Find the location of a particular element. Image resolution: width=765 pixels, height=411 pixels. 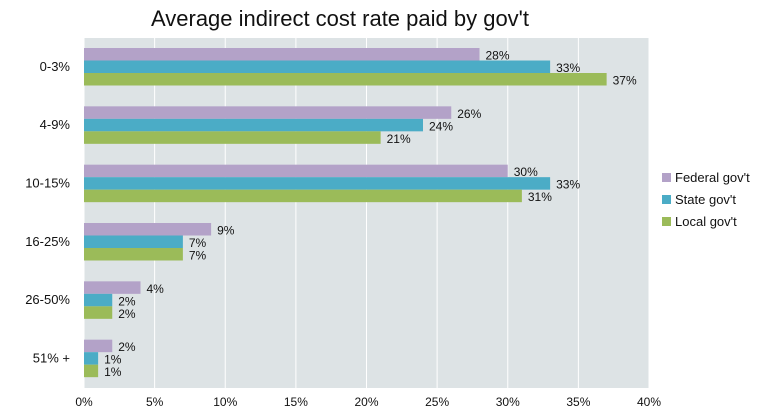

legend-label: Federal gov't is located at coordinates (712, 177).